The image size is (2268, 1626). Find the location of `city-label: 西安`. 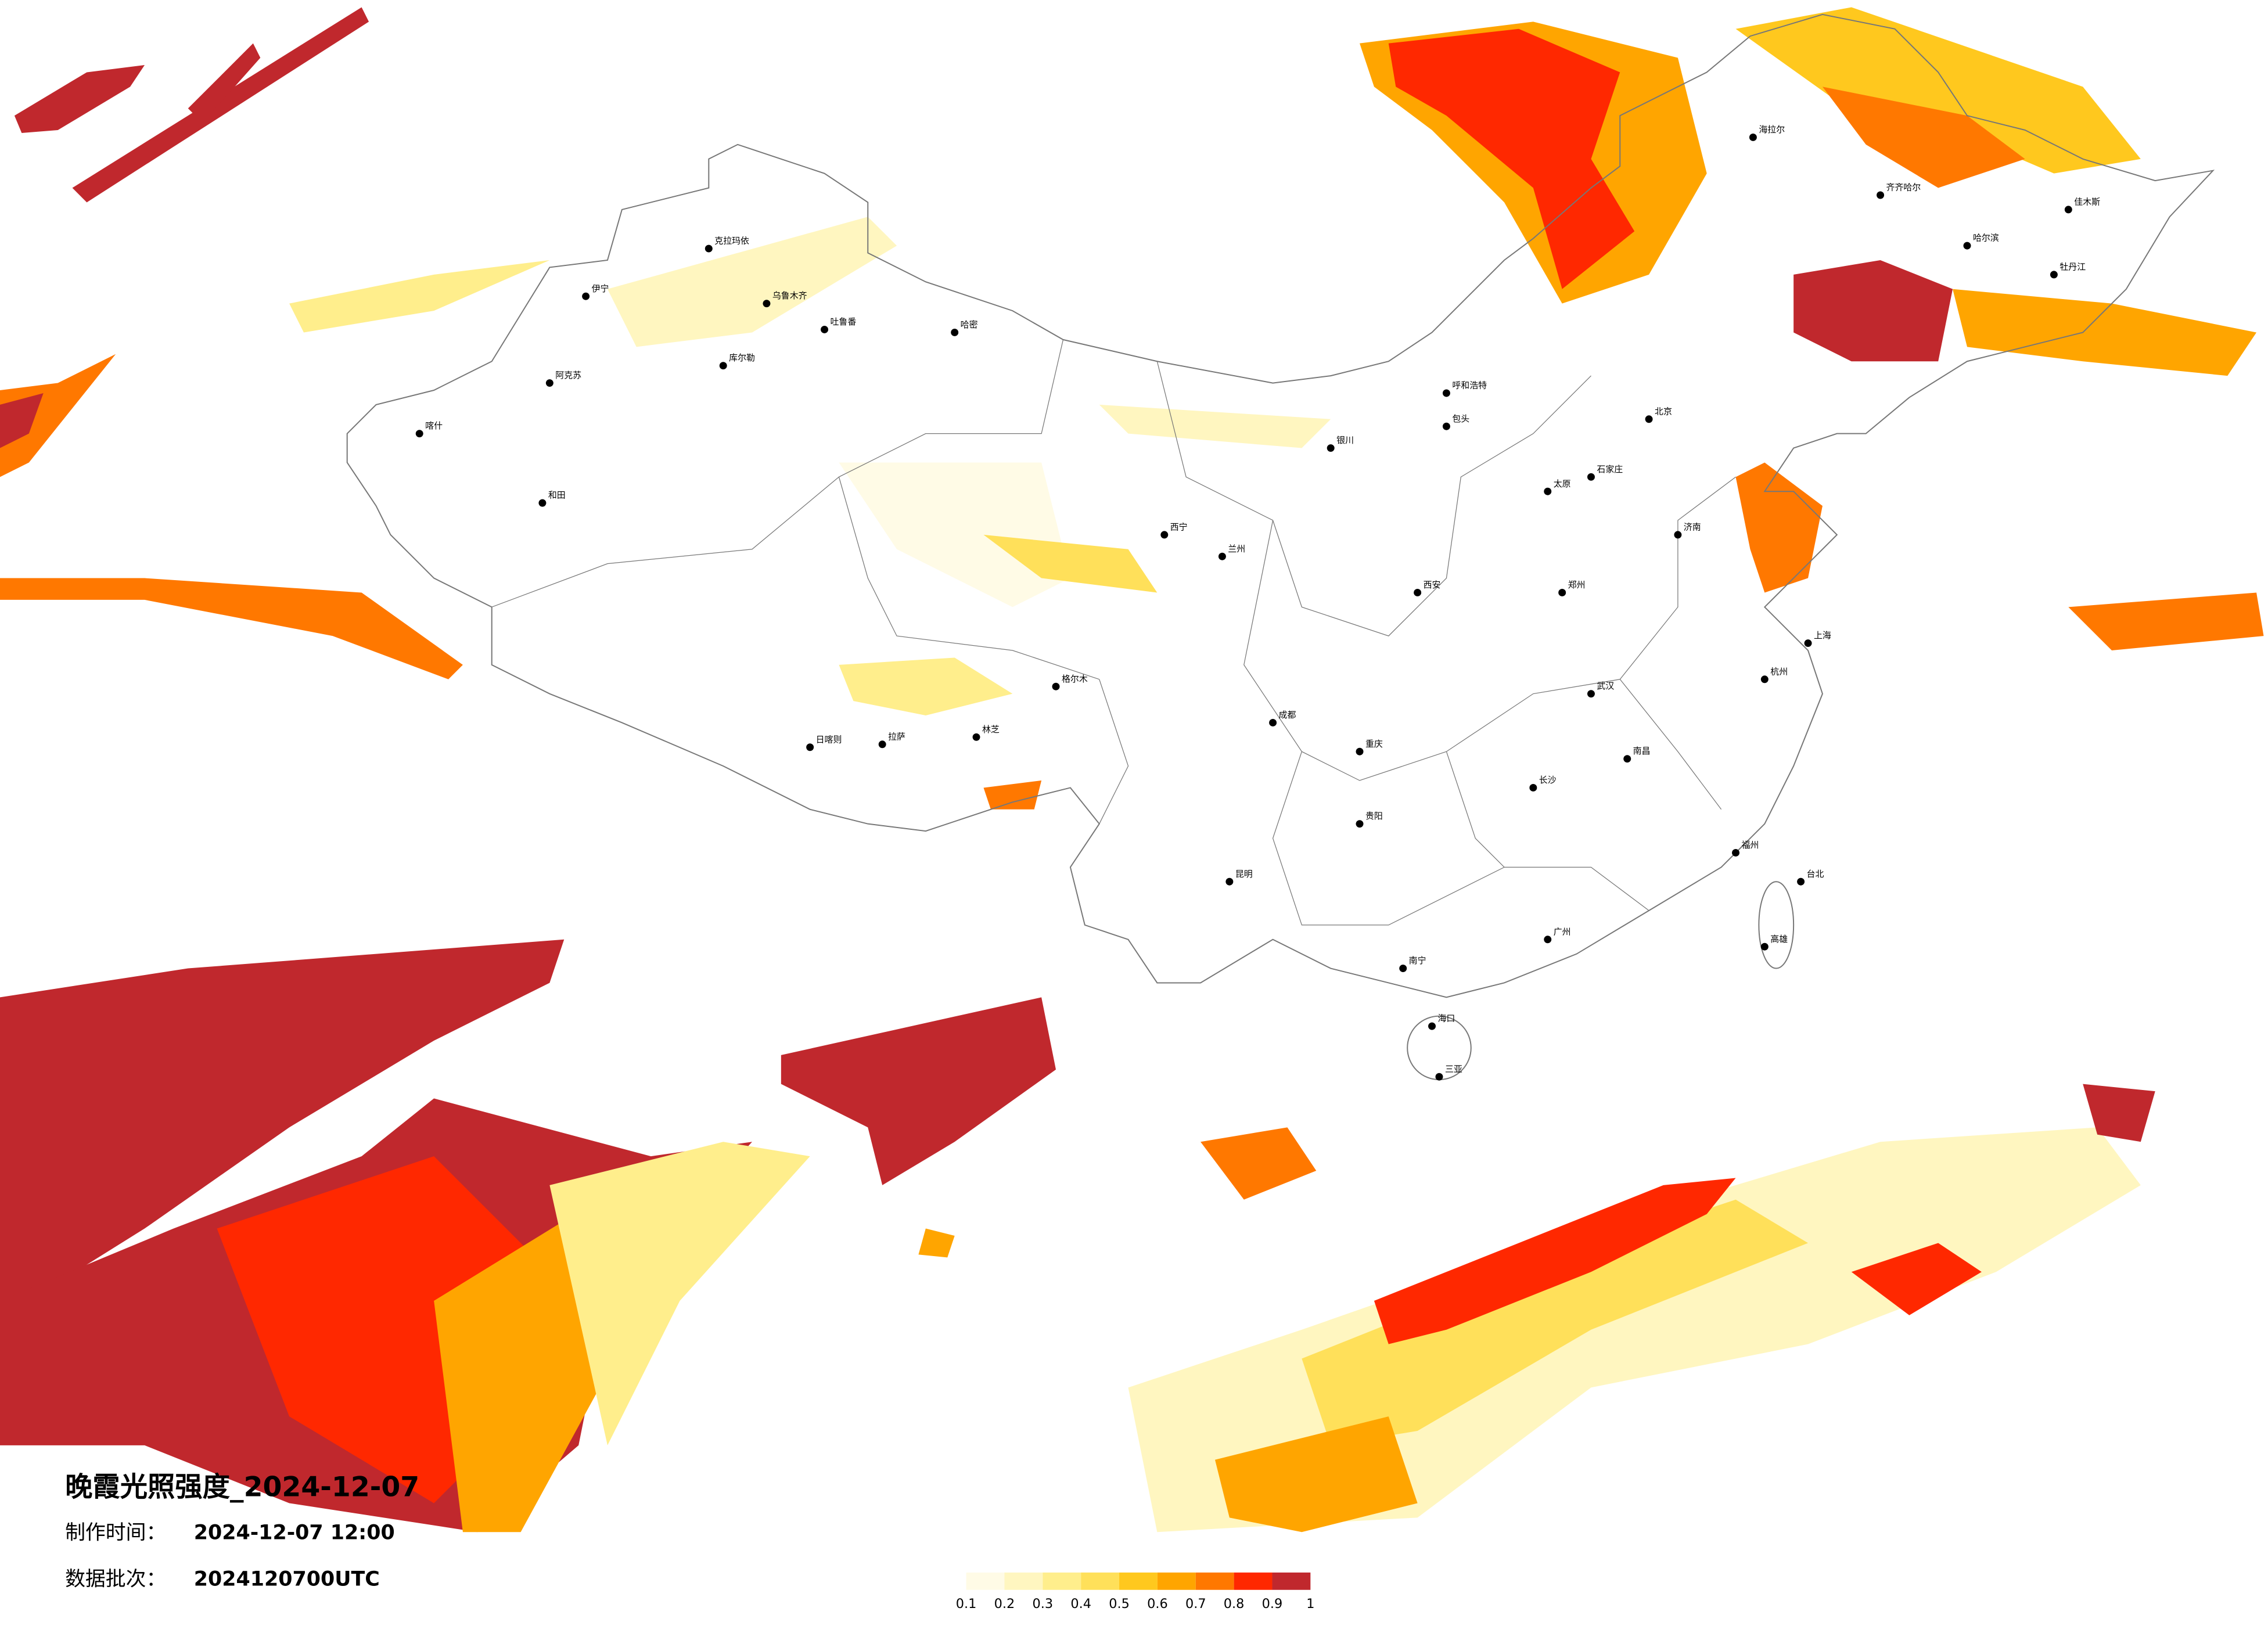

city-label: 西安 is located at coordinates (1432, 585).